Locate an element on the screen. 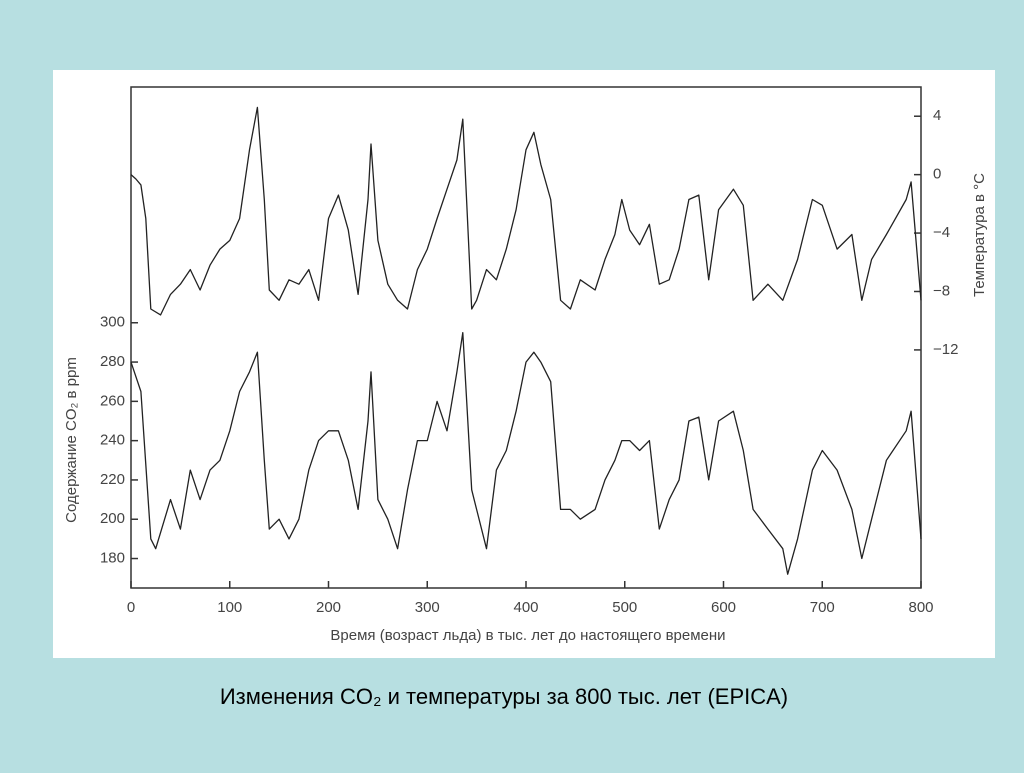 The image size is (1024, 773). x-tick-label: 300 is located at coordinates (427, 607).